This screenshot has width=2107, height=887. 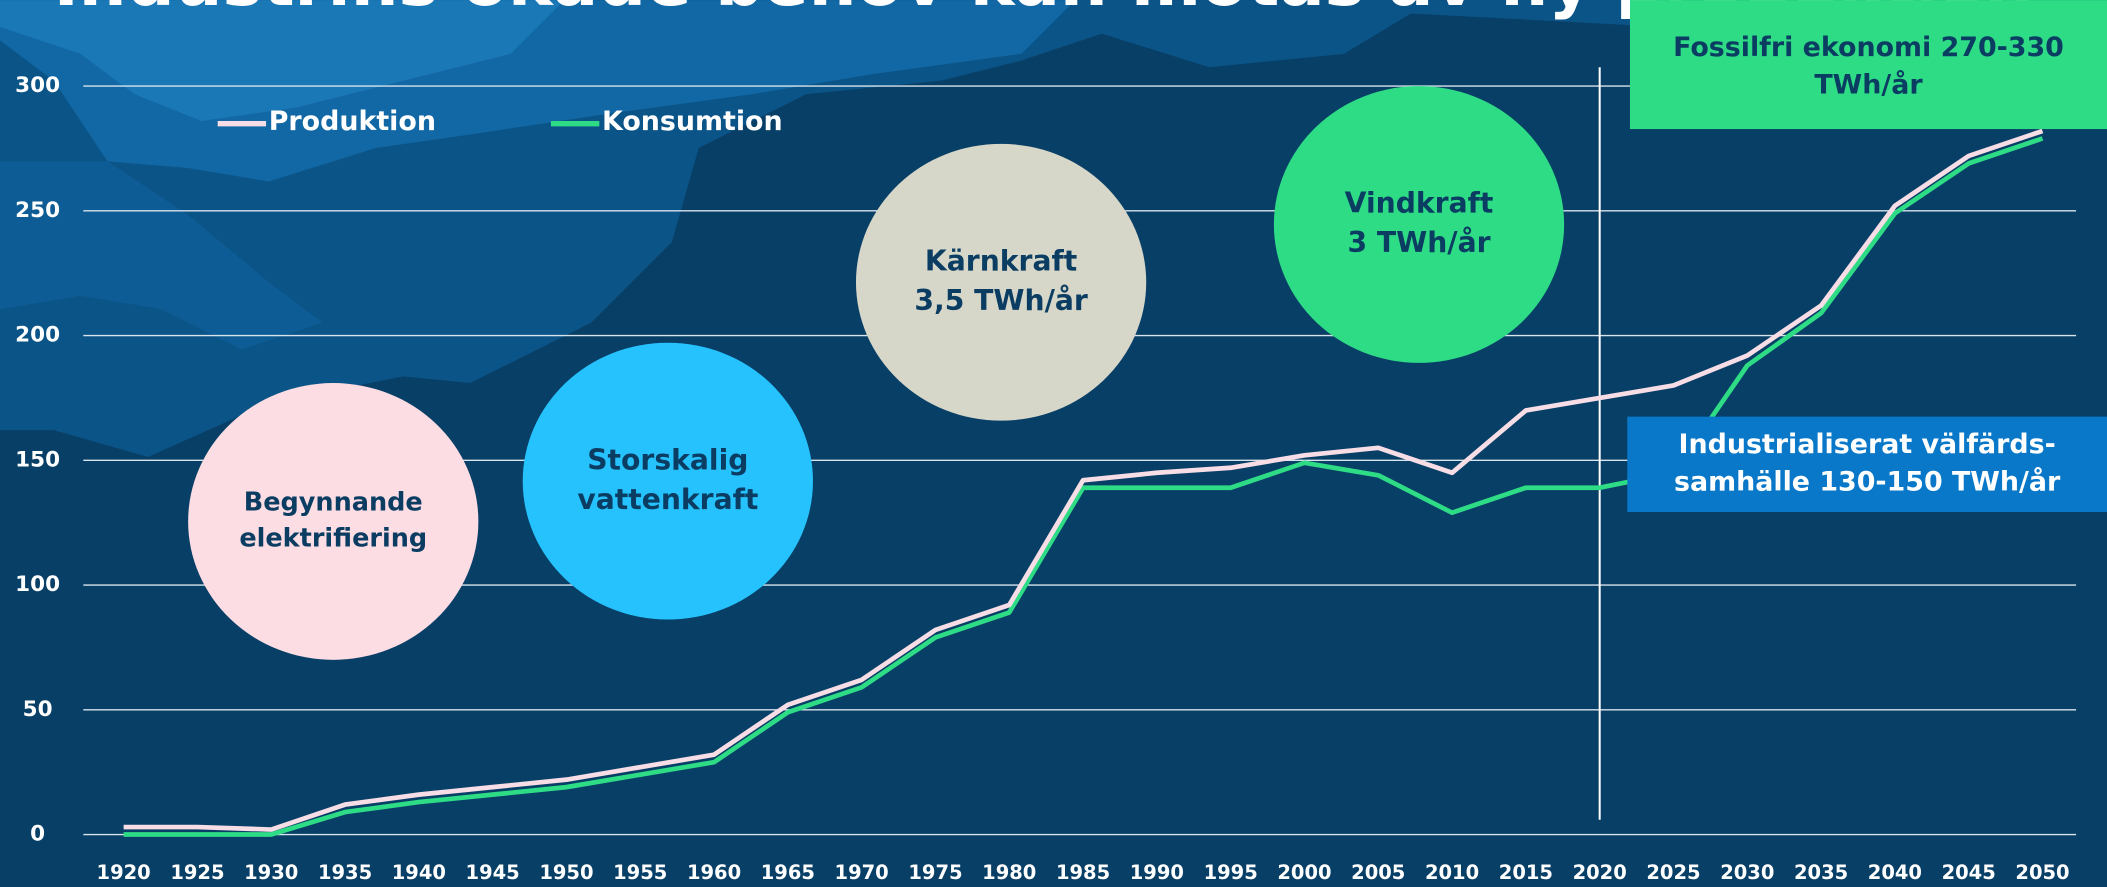 What do you see at coordinates (333, 538) in the screenshot?
I see `annotation-text: elektrifiering` at bounding box center [333, 538].